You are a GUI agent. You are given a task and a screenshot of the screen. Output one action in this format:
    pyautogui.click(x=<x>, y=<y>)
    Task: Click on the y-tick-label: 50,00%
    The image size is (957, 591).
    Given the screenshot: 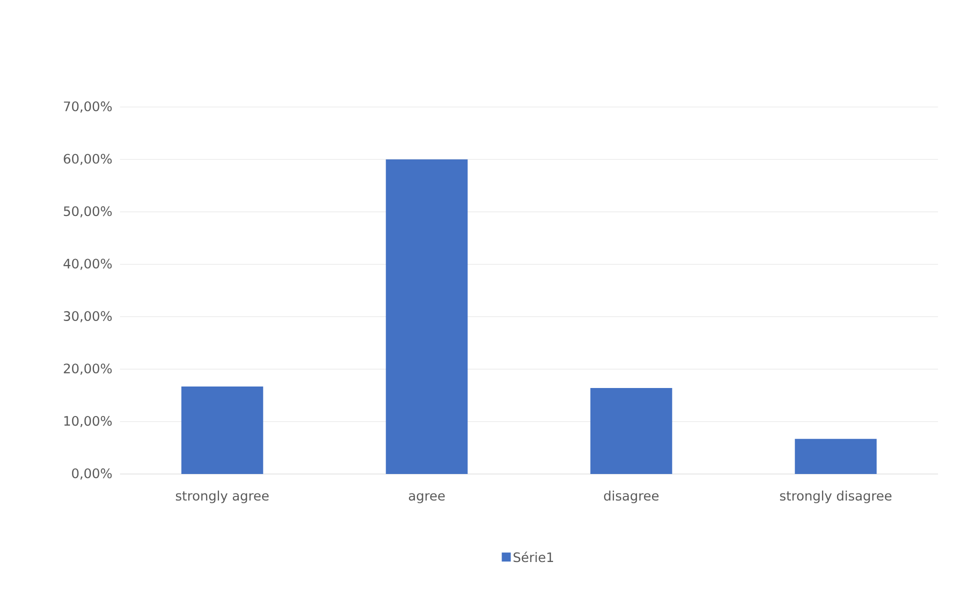 What is the action you would take?
    pyautogui.click(x=88, y=212)
    